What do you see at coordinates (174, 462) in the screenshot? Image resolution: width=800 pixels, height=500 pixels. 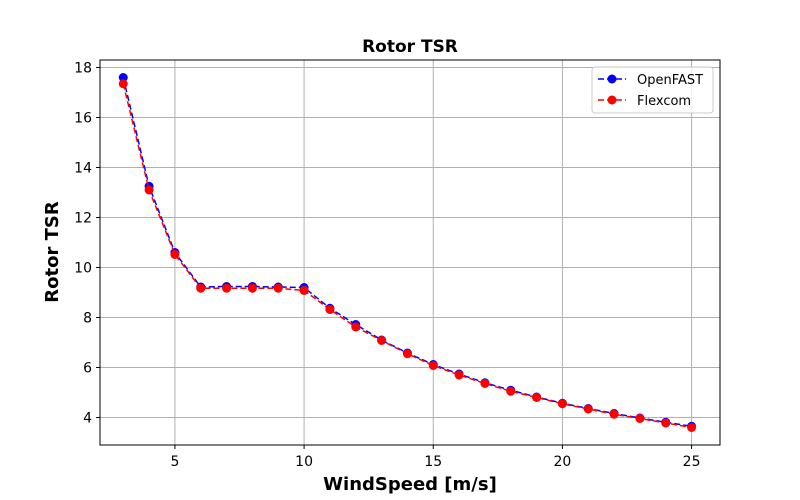 I see `x-tick-label: 5` at bounding box center [174, 462].